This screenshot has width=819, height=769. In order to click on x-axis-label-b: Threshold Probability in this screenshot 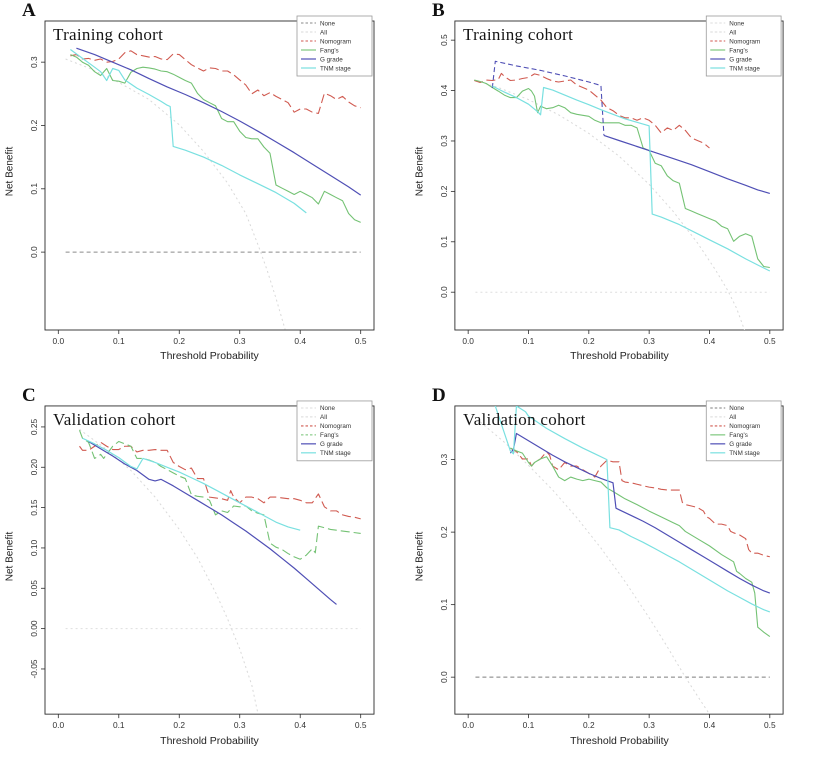, I will do `click(619, 356)`.